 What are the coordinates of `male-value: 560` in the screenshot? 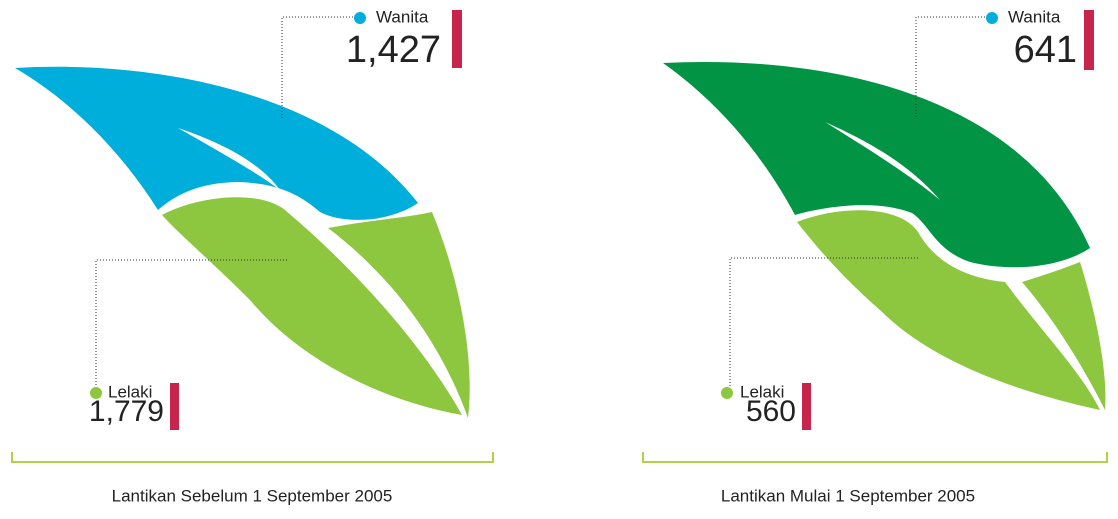 It's located at (771, 411).